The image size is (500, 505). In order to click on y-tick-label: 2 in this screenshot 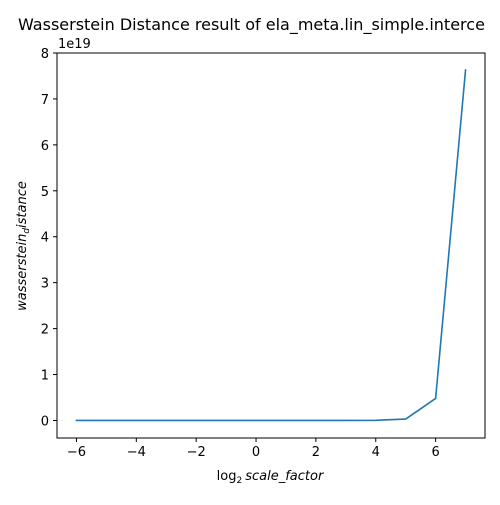, I will do `click(45, 330)`.